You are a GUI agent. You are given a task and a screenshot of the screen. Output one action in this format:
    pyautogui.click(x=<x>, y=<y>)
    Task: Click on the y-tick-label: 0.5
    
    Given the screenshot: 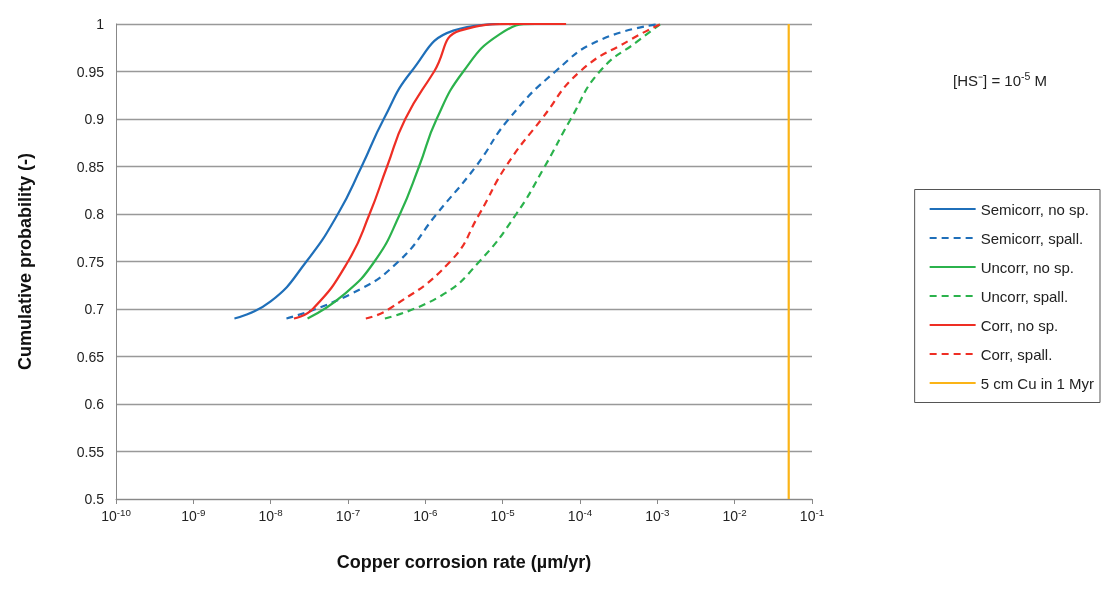 What is the action you would take?
    pyautogui.click(x=94, y=499)
    